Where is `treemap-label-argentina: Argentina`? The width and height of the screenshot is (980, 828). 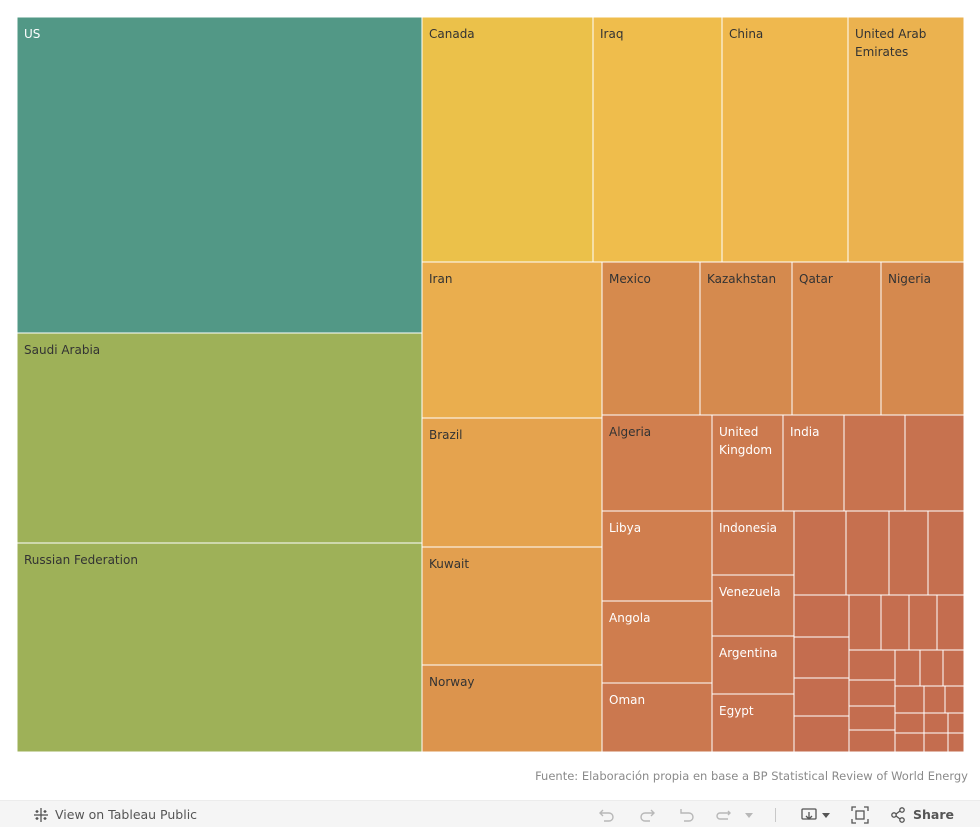
treemap-label-argentina: Argentina is located at coordinates (748, 653).